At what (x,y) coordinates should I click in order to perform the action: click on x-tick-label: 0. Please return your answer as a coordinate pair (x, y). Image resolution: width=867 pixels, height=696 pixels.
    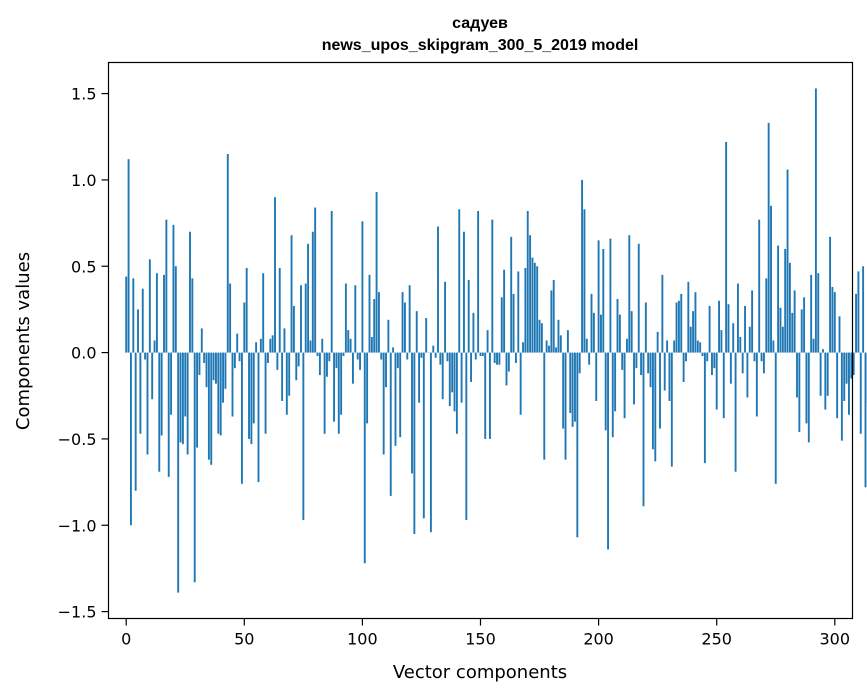
    Looking at the image, I should click on (126, 639).